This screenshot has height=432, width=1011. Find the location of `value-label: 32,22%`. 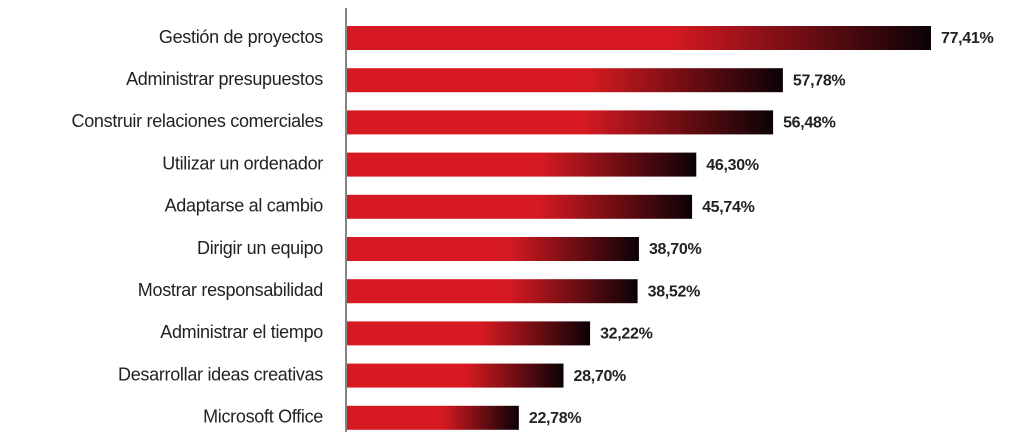

value-label: 32,22% is located at coordinates (626, 334).